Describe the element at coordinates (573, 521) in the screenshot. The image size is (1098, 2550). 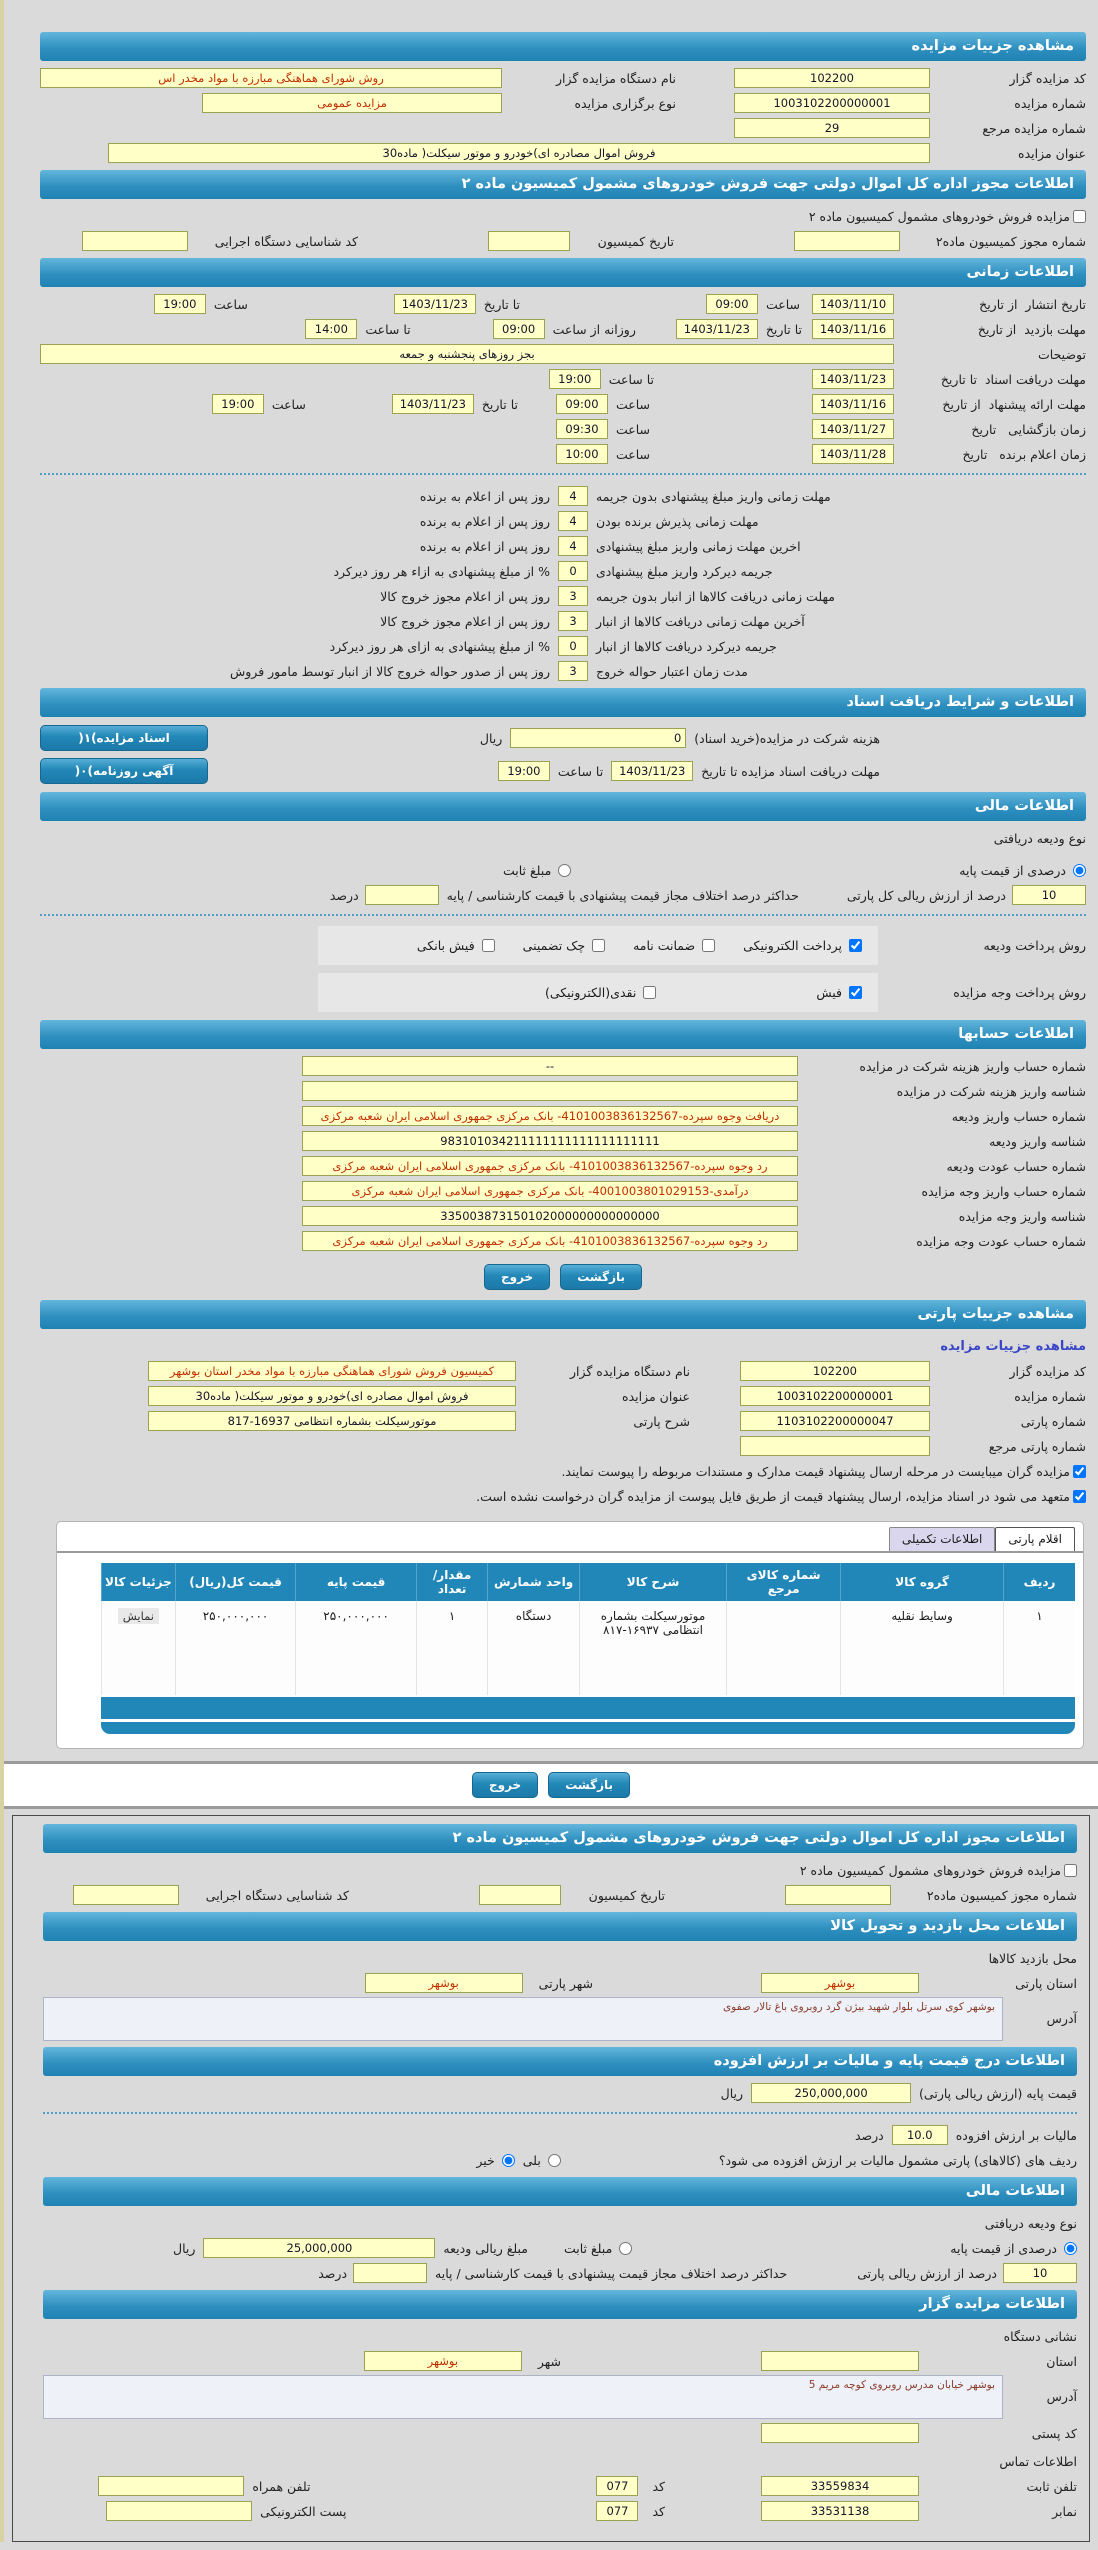
I see `pen-input-1: 4` at that location.